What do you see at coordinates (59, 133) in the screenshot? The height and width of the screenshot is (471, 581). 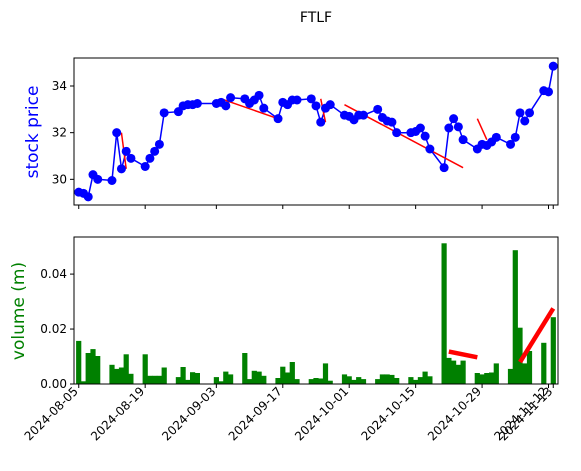 I see `price-ytick-label: 32` at bounding box center [59, 133].